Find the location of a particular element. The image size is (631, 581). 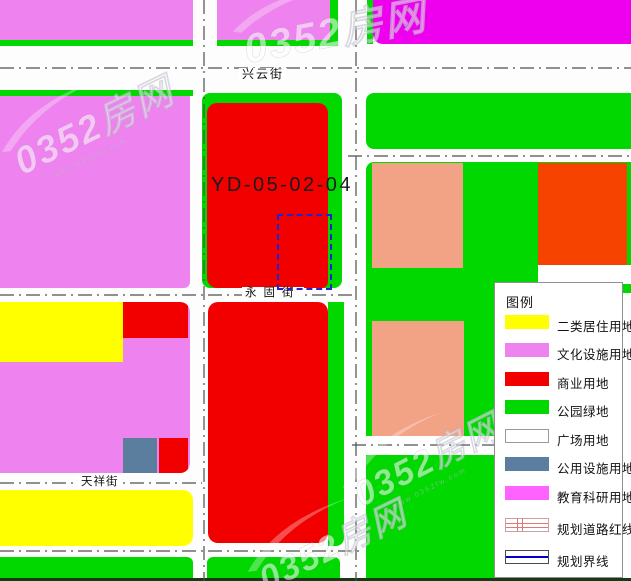

street-label-yonggu: 永固街 is located at coordinates (273, 293).